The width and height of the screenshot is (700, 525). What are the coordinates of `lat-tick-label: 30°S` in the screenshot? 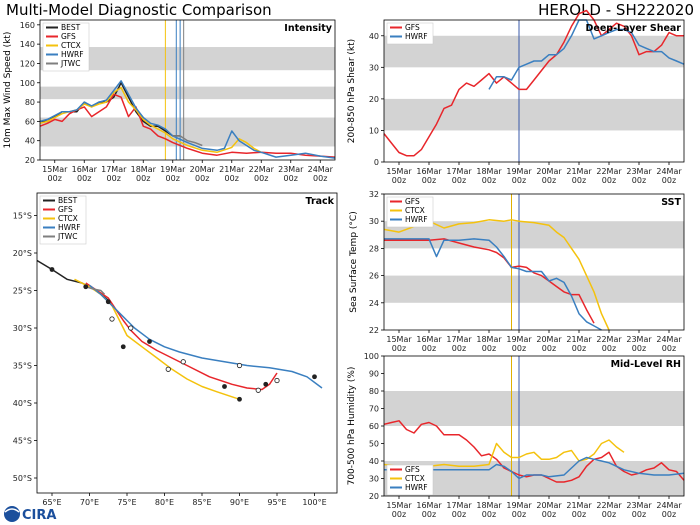 It's located at (22, 328).